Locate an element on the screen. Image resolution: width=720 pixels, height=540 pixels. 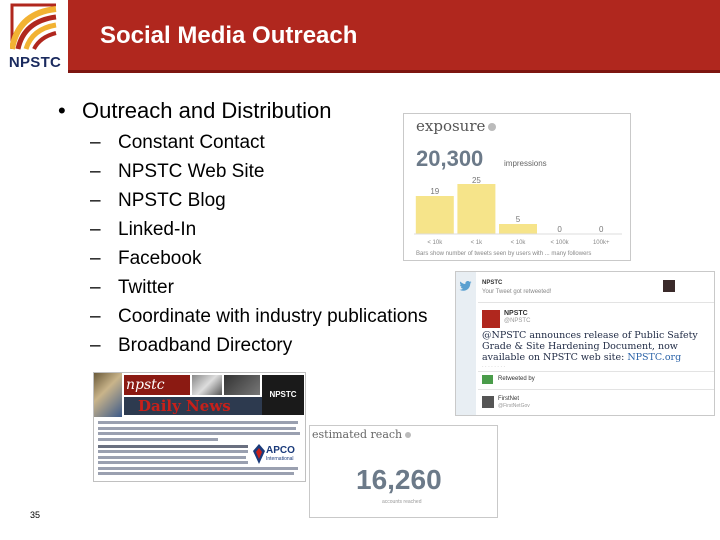
exposure-title-text: exposure is located at coordinates (451, 126).